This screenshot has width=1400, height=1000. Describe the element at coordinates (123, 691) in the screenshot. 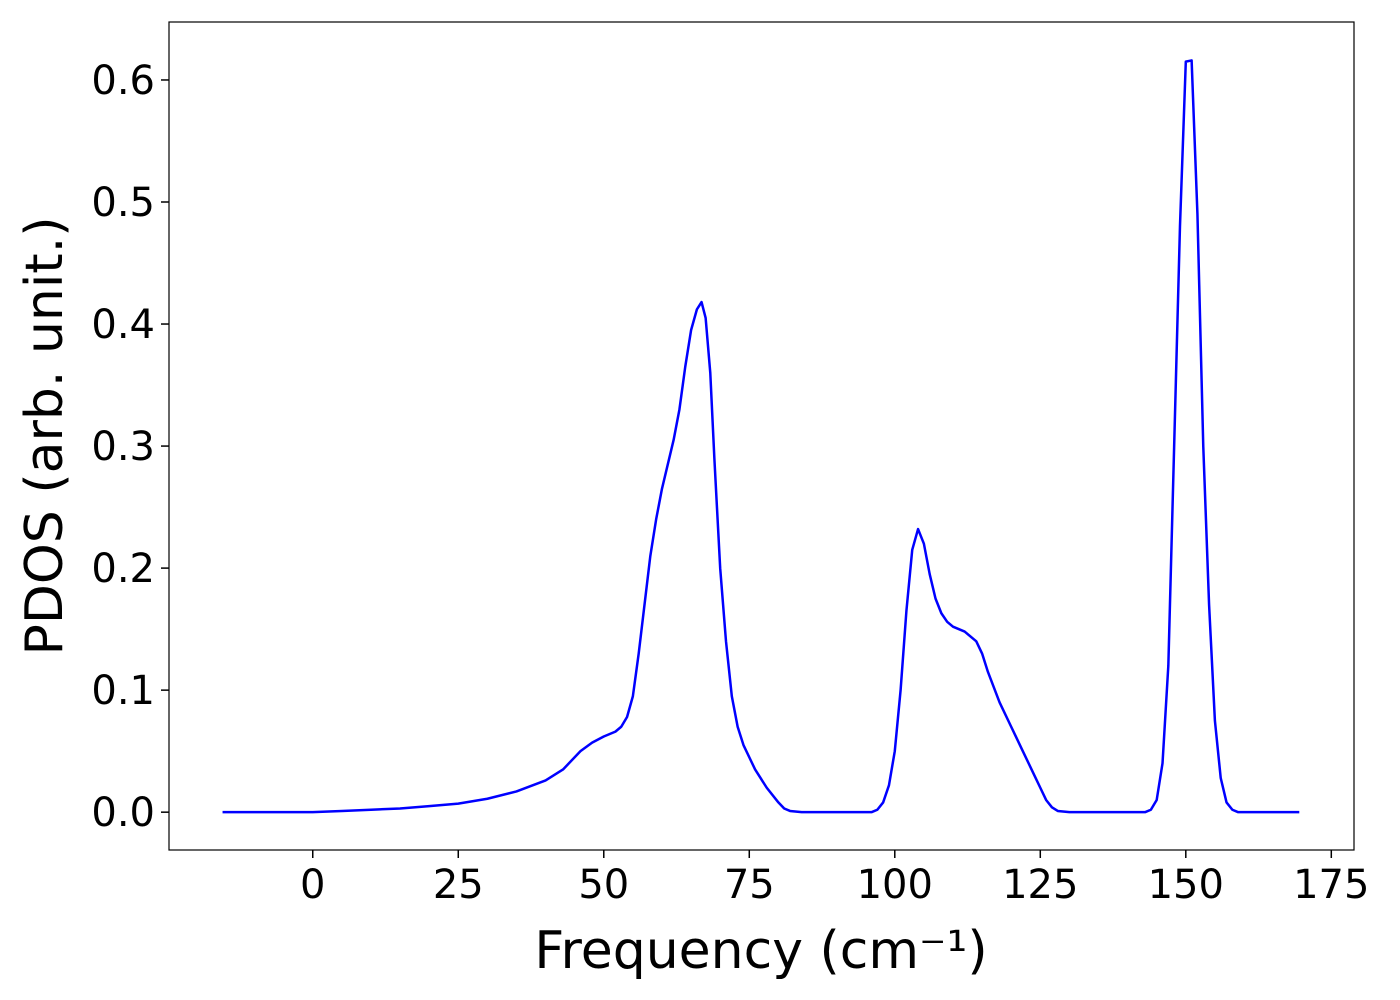

I see `y-tick-label: 0.1` at that location.